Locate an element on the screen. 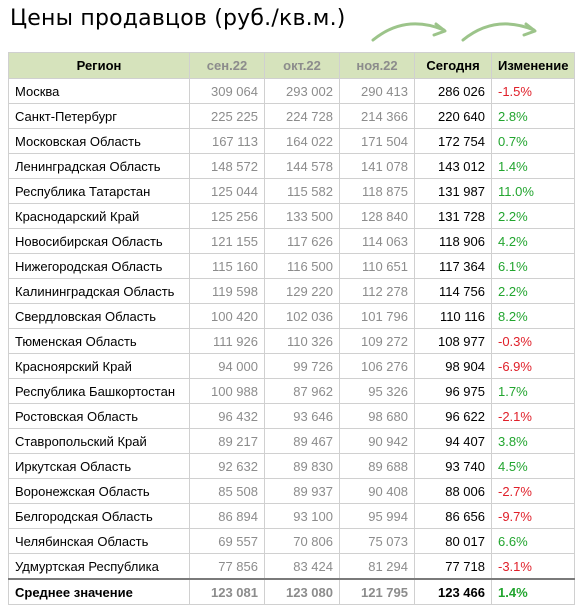 Image resolution: width=577 pixels, height=610 pixels. region-cell: Республика Татарстан is located at coordinates (99, 191).